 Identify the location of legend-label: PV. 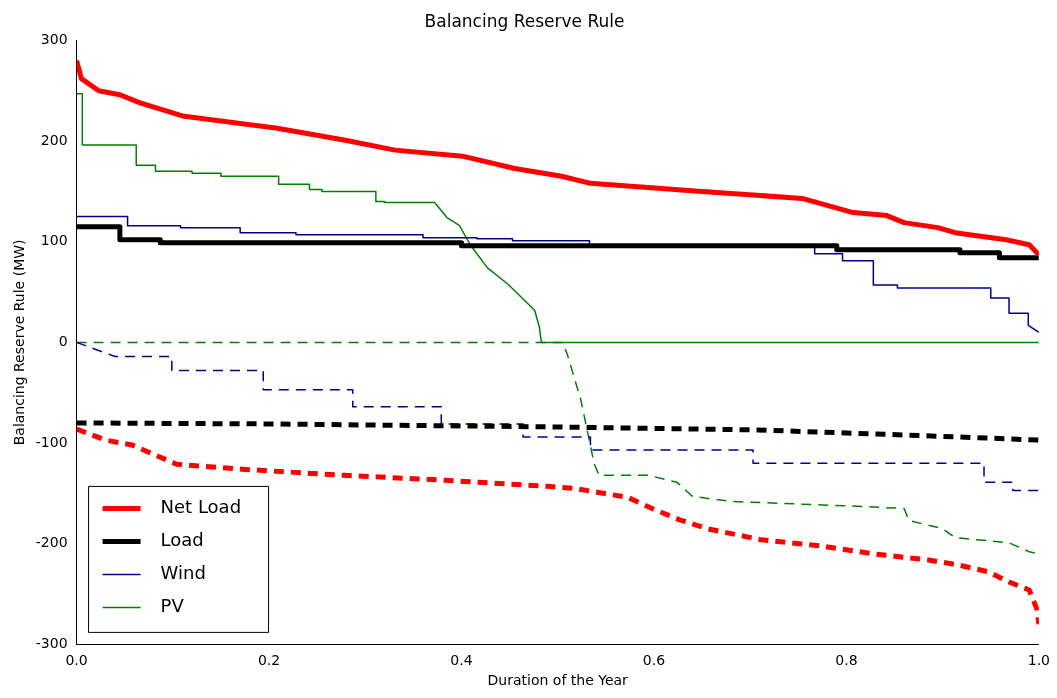
(172, 606).